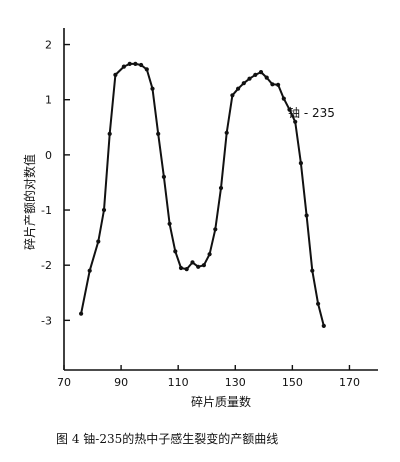  Describe the element at coordinates (46, 320) in the screenshot. I see `y-tick-label: -3` at that location.